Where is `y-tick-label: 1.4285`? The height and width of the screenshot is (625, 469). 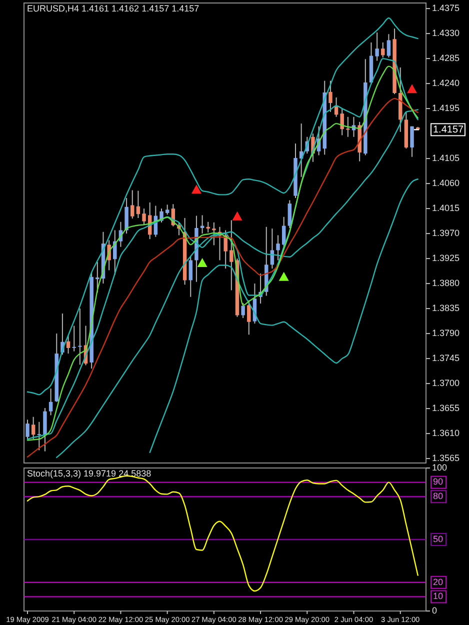
y-tick-label: 1.4285 is located at coordinates (446, 57).